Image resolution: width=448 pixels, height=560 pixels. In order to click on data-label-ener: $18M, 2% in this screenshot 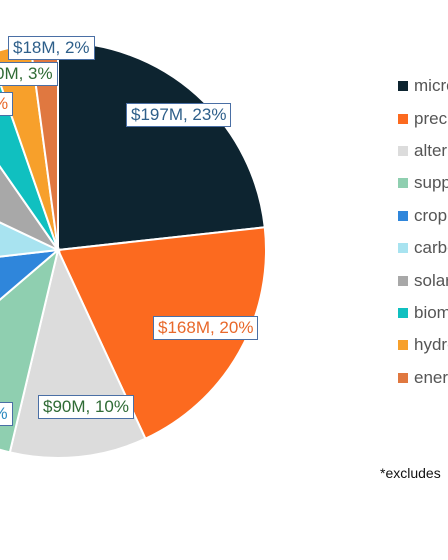, I will do `click(51, 48)`.